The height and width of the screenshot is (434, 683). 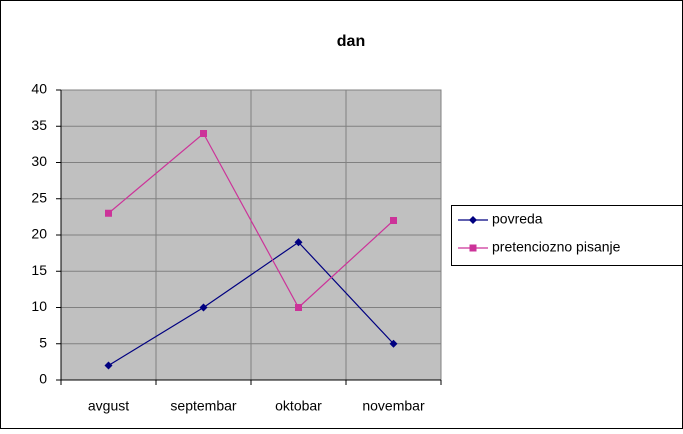 I want to click on y-tick-label: 20, so click(x=39, y=234).